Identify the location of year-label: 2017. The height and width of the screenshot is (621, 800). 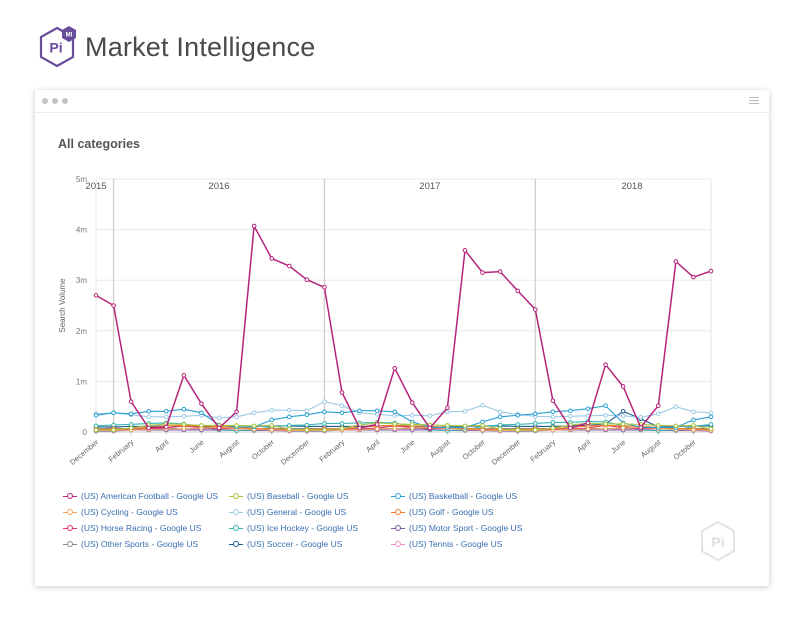
(429, 186).